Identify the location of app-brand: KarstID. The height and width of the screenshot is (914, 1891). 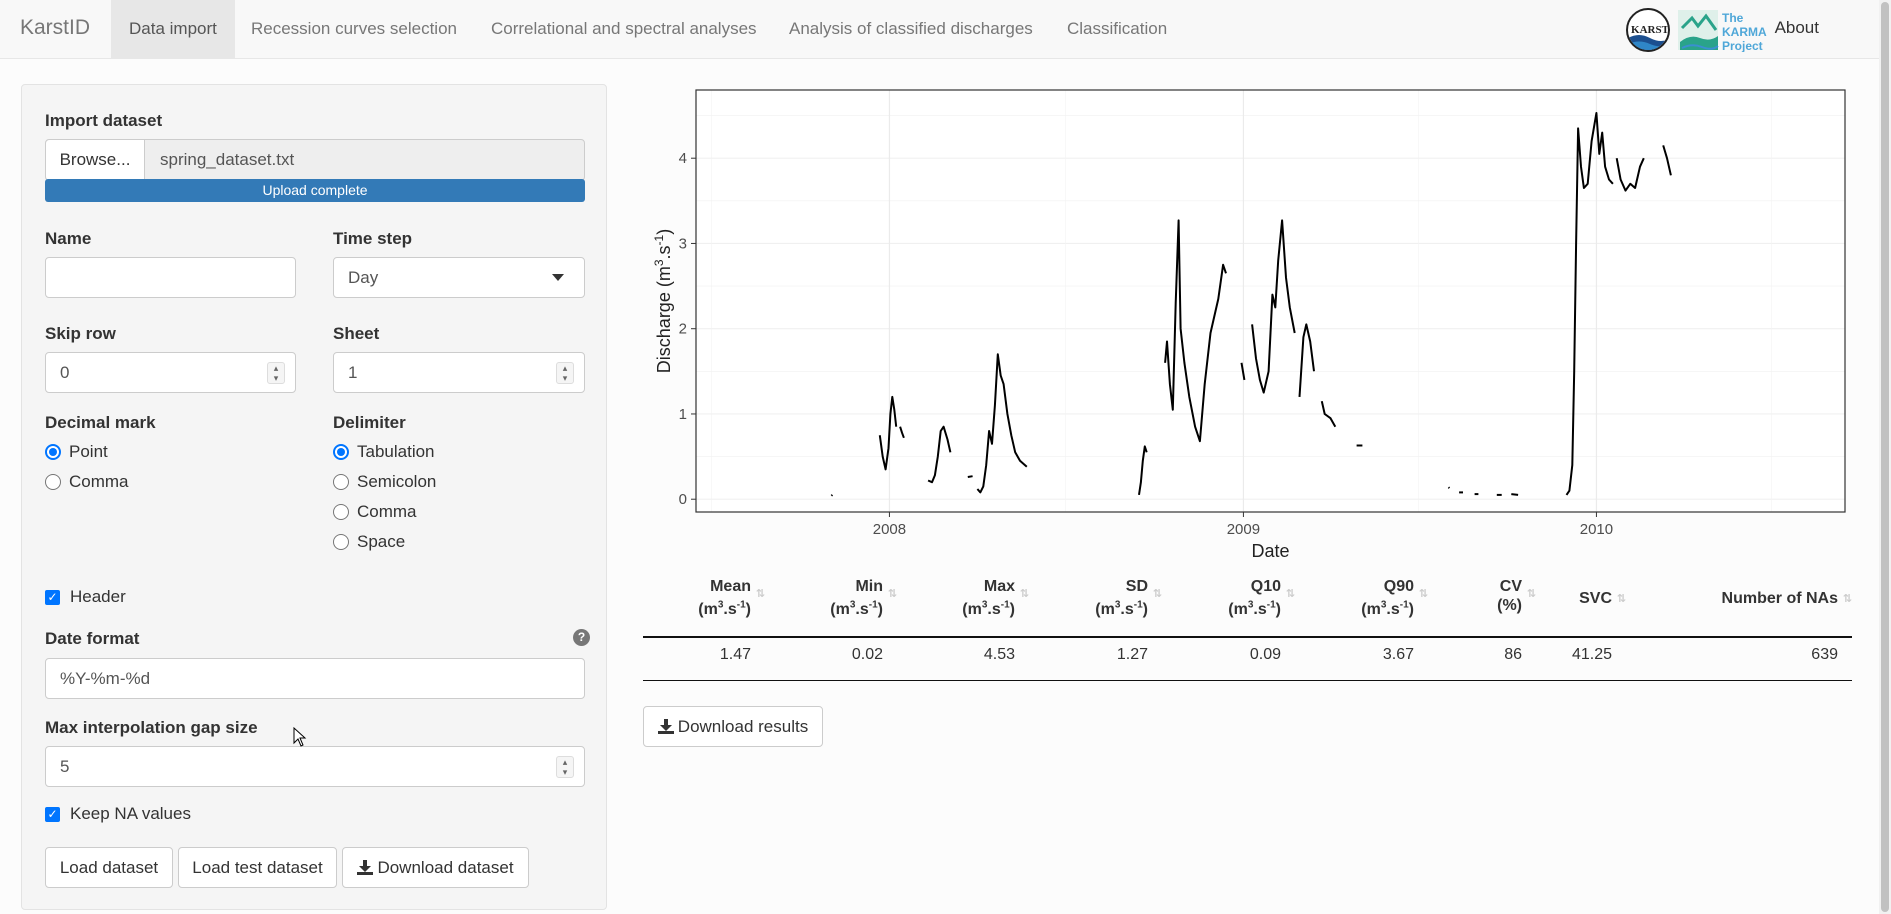
(55, 27).